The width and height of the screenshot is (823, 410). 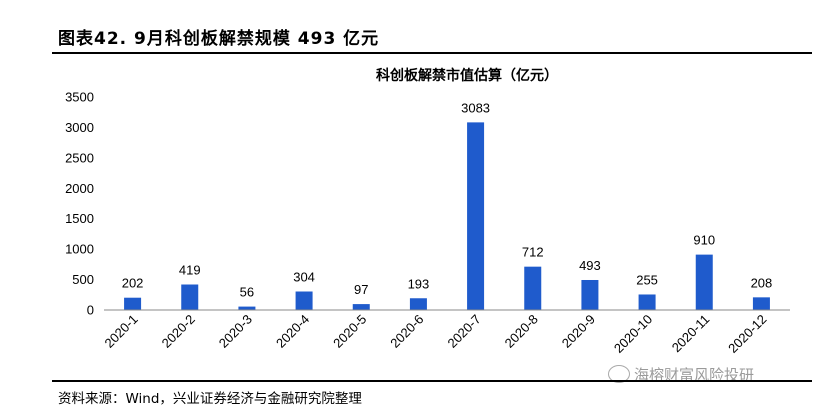 What do you see at coordinates (633, 334) in the screenshot?
I see `x-tick-label: 2020-10` at bounding box center [633, 334].